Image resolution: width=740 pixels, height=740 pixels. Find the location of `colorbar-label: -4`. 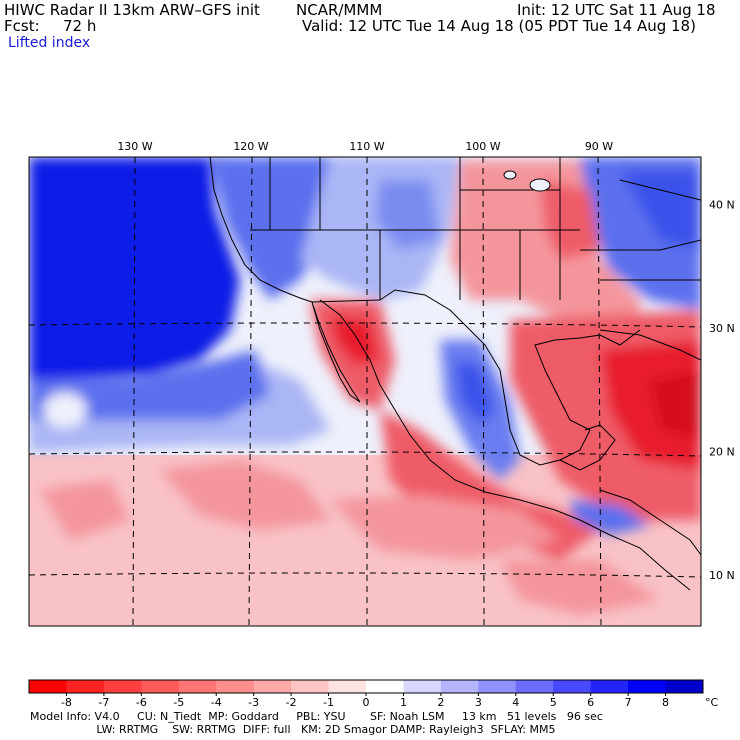

colorbar-label: -4 is located at coordinates (216, 702).